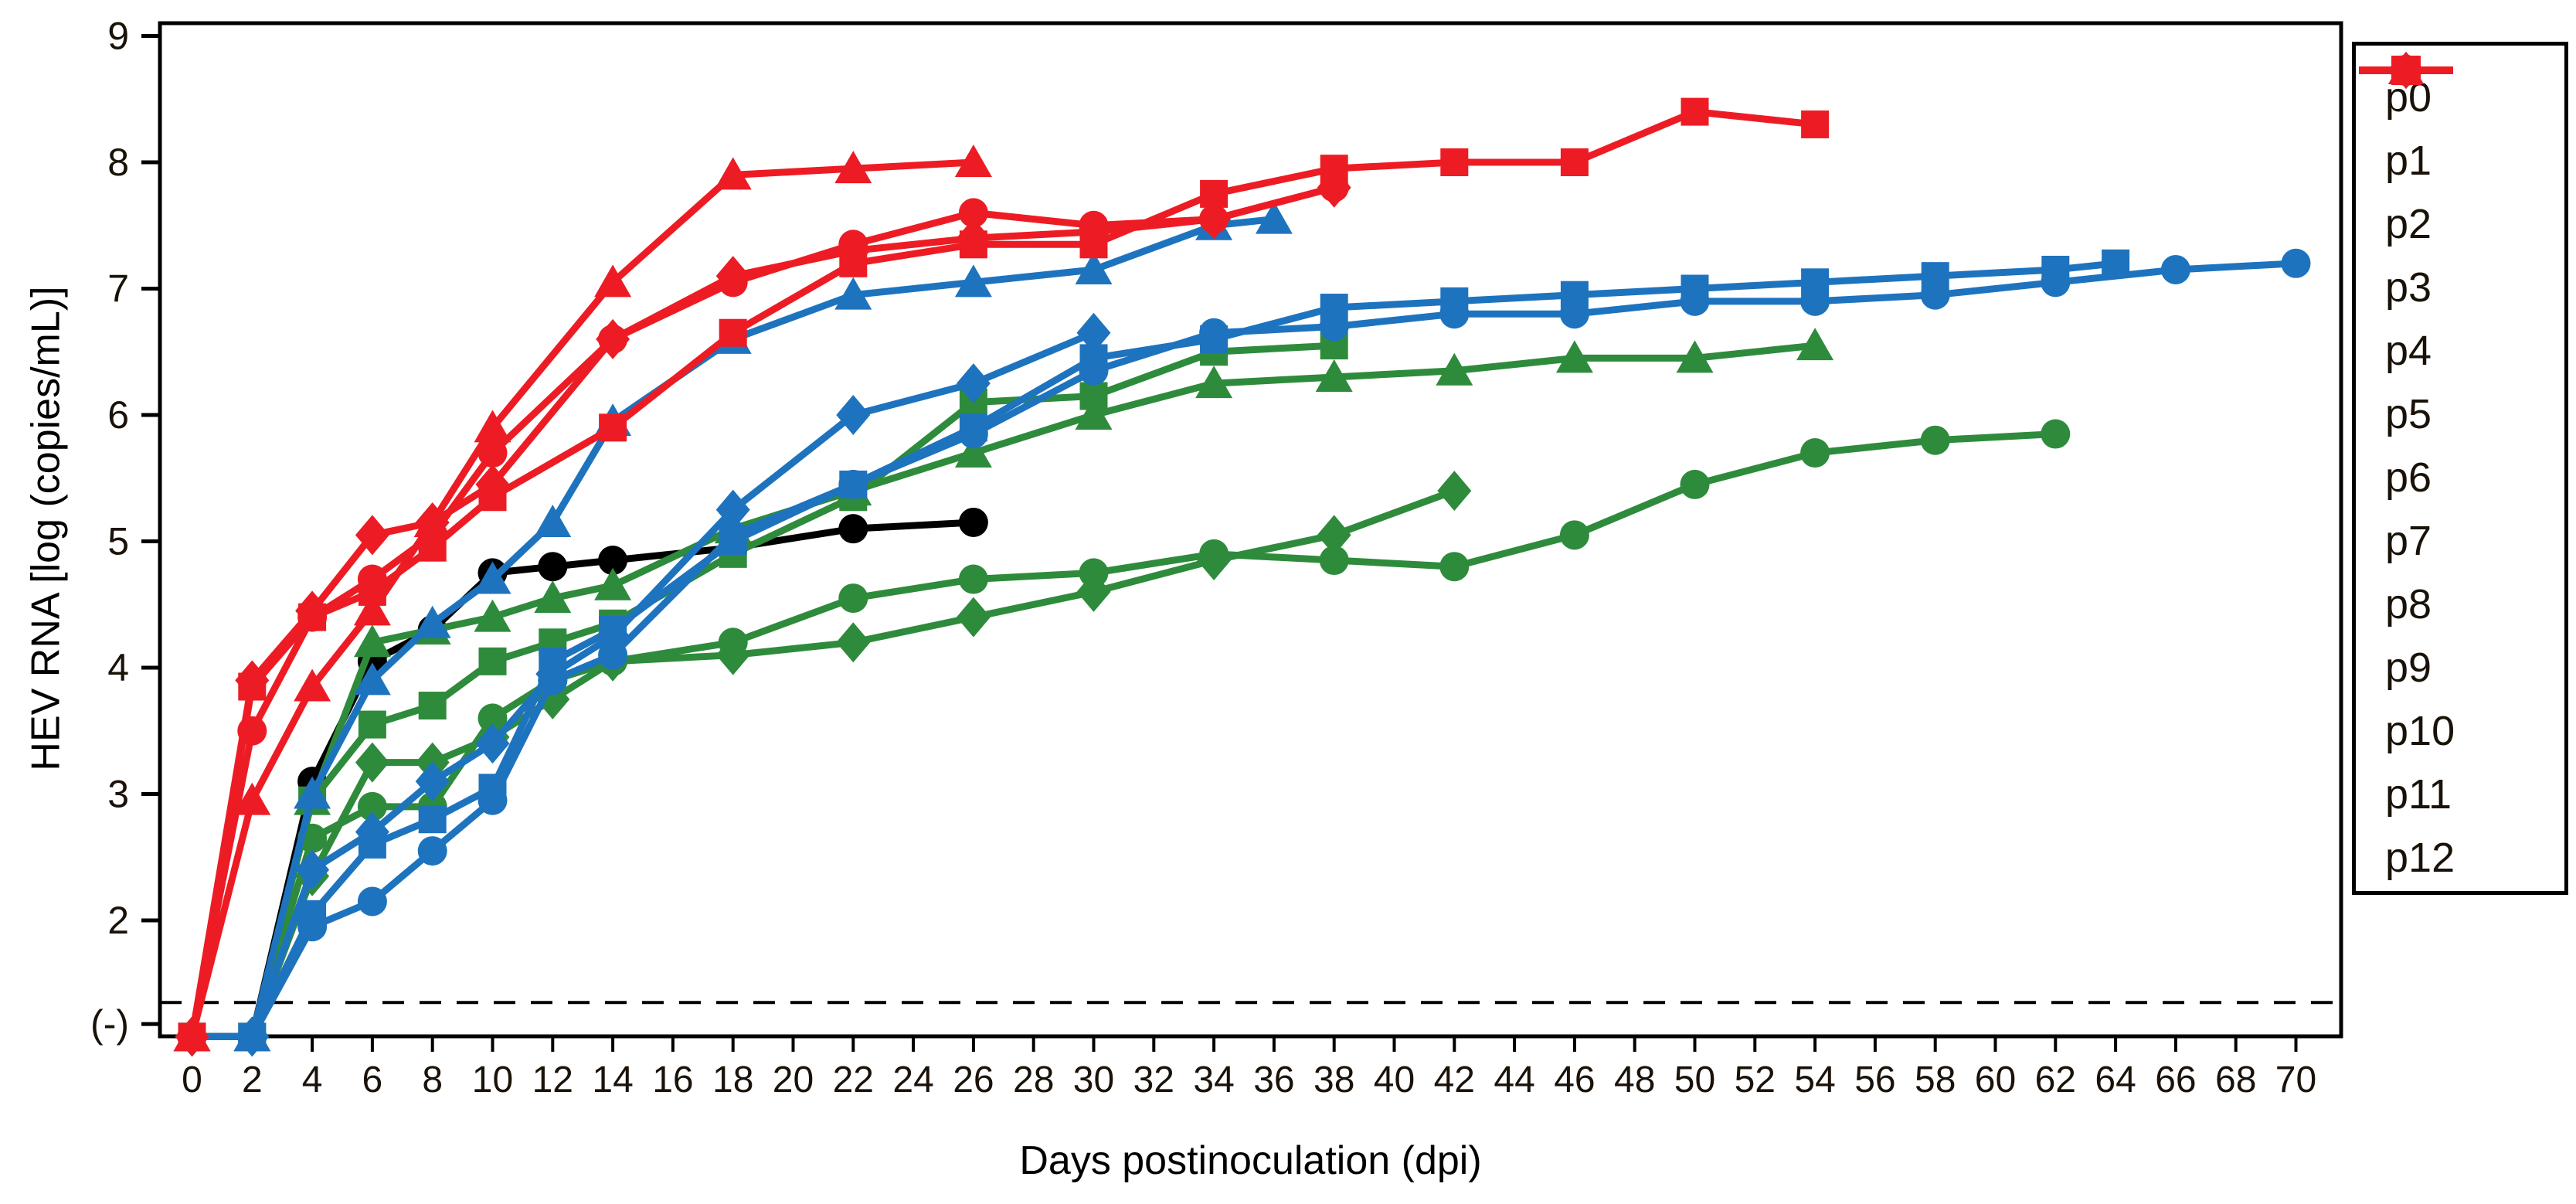  Describe the element at coordinates (2408, 414) in the screenshot. I see `legend-label: p5` at that location.